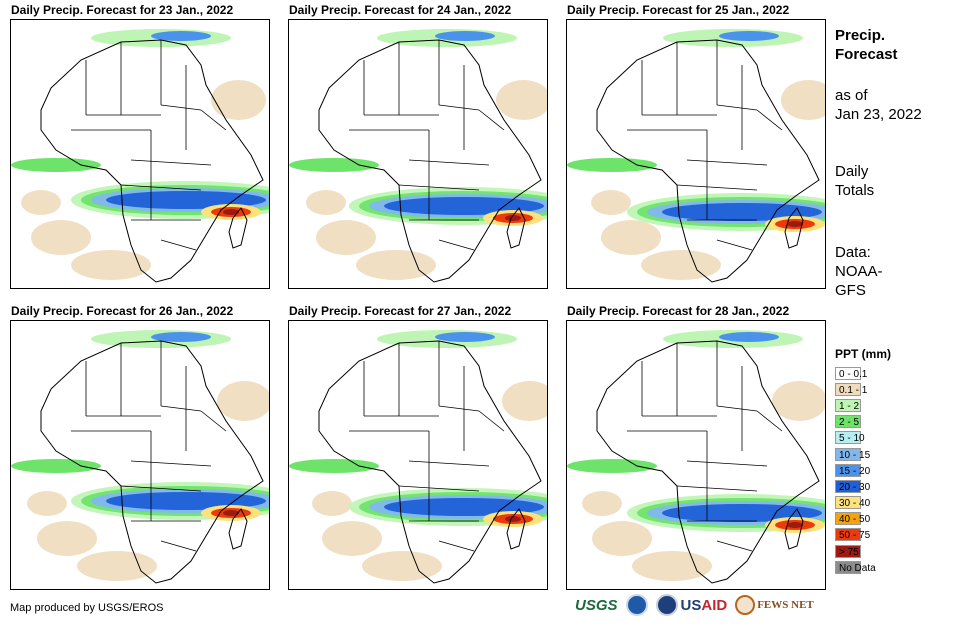  I want to click on panel-title-28: Daily Precip. Forecast for 28 Jan., 2022, so click(678, 311).